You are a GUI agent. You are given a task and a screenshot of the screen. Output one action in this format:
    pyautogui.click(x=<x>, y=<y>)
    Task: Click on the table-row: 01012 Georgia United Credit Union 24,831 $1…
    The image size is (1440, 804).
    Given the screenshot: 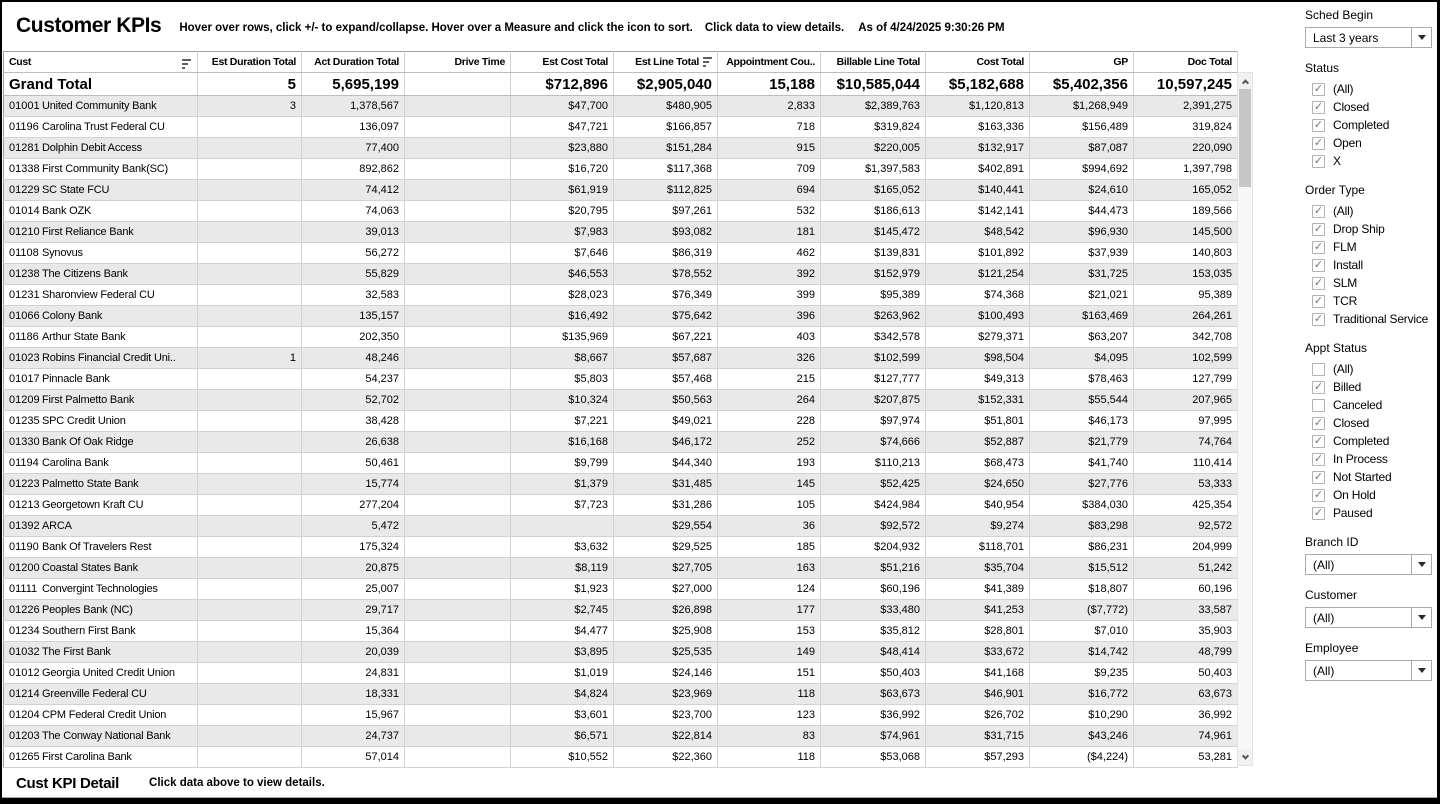 What is the action you would take?
    pyautogui.click(x=620, y=673)
    